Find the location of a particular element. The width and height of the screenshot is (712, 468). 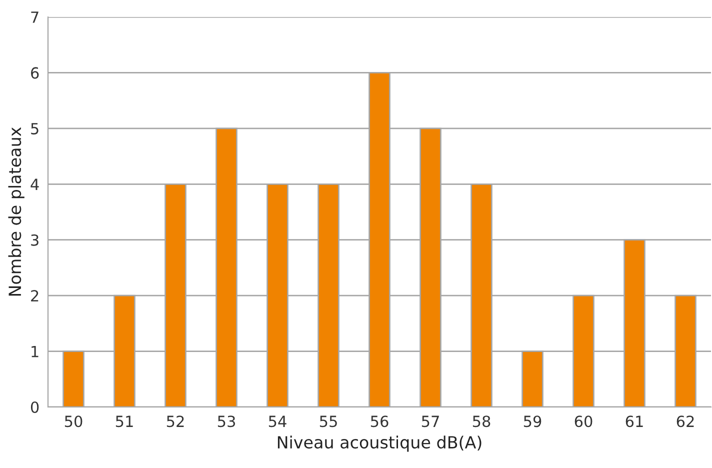

x-tick-label: 50 is located at coordinates (73, 422).